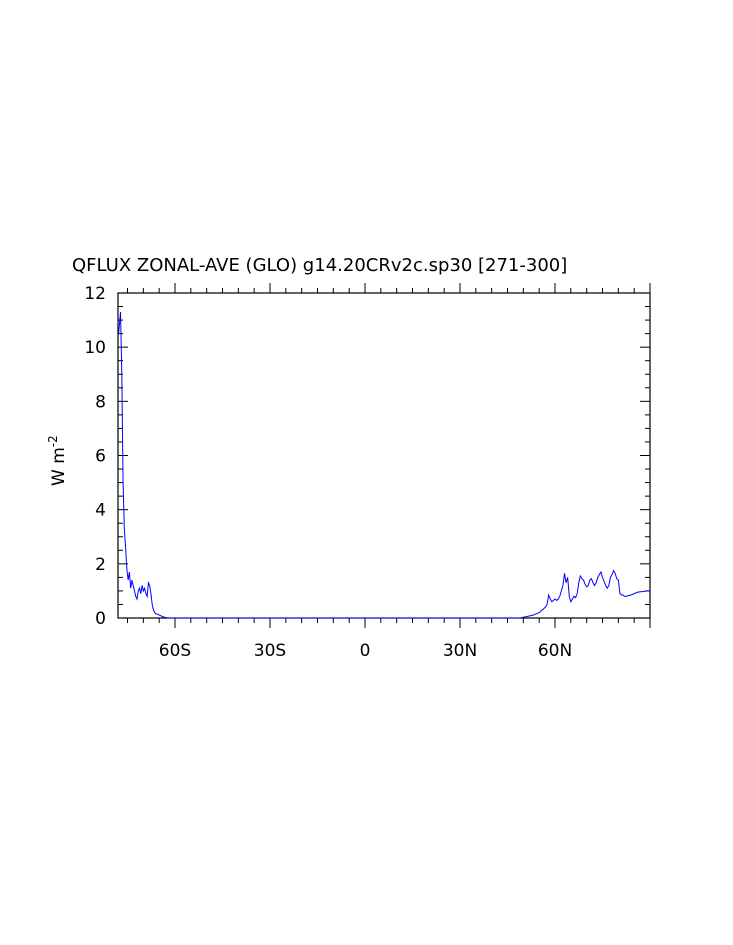  Describe the element at coordinates (95, 294) in the screenshot. I see `y-tick-label: 12` at that location.